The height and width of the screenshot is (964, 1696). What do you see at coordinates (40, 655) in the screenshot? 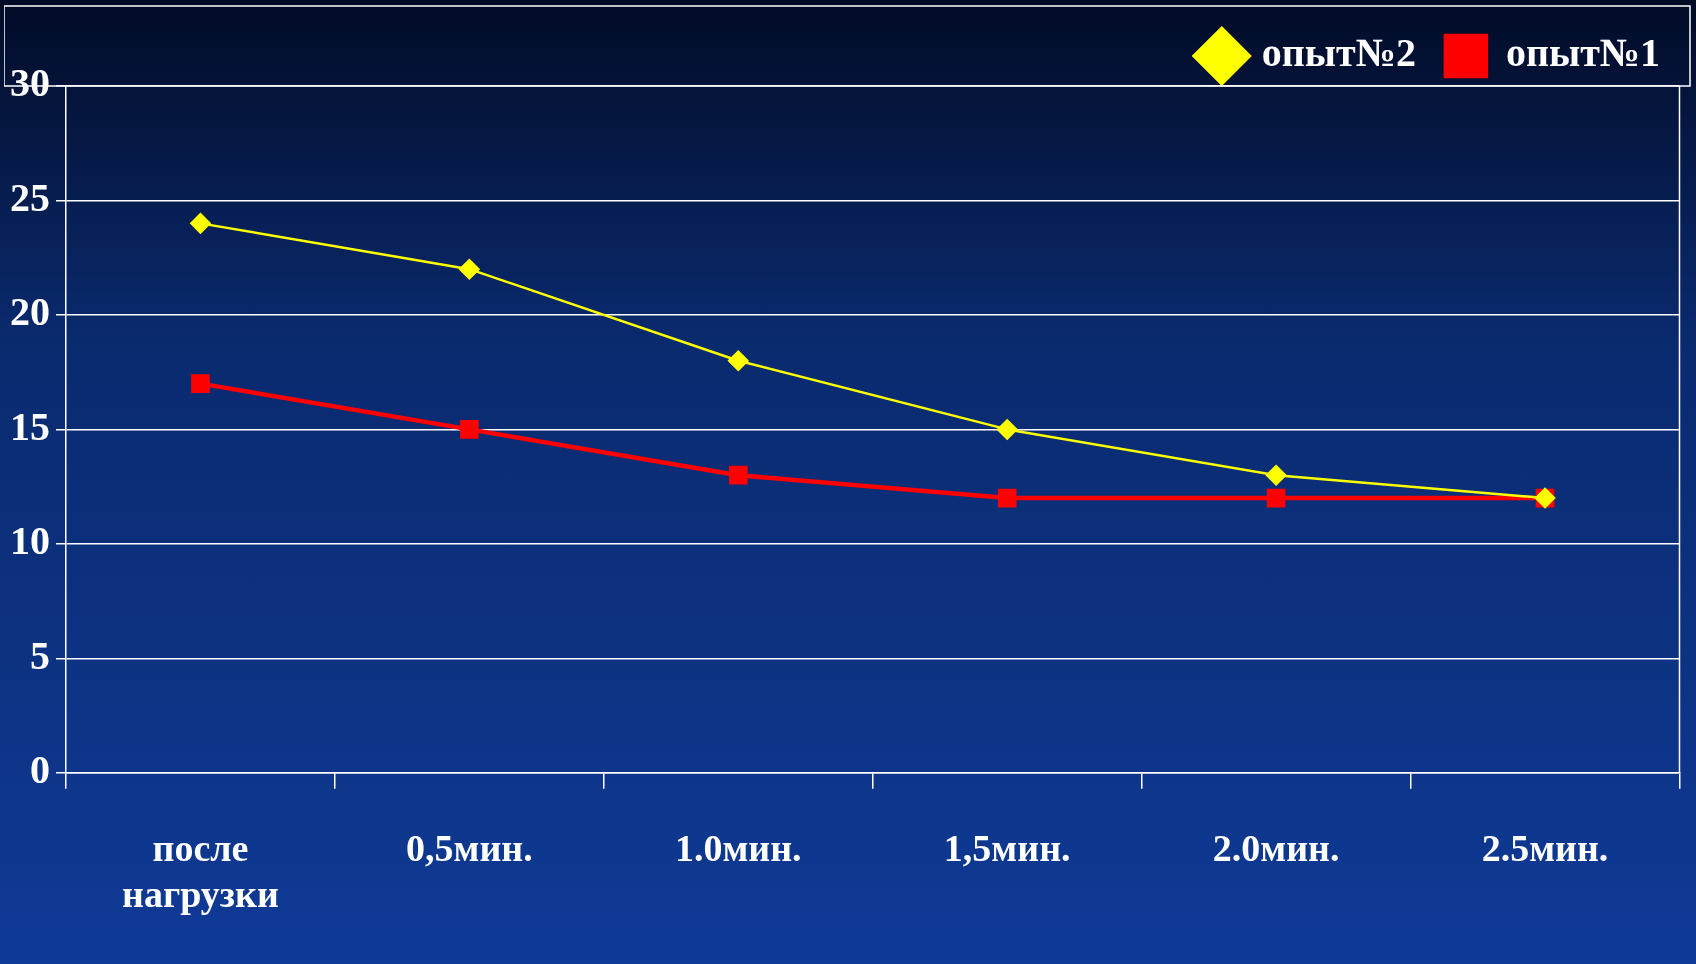
I see `y-tick-label: 5` at bounding box center [40, 655].